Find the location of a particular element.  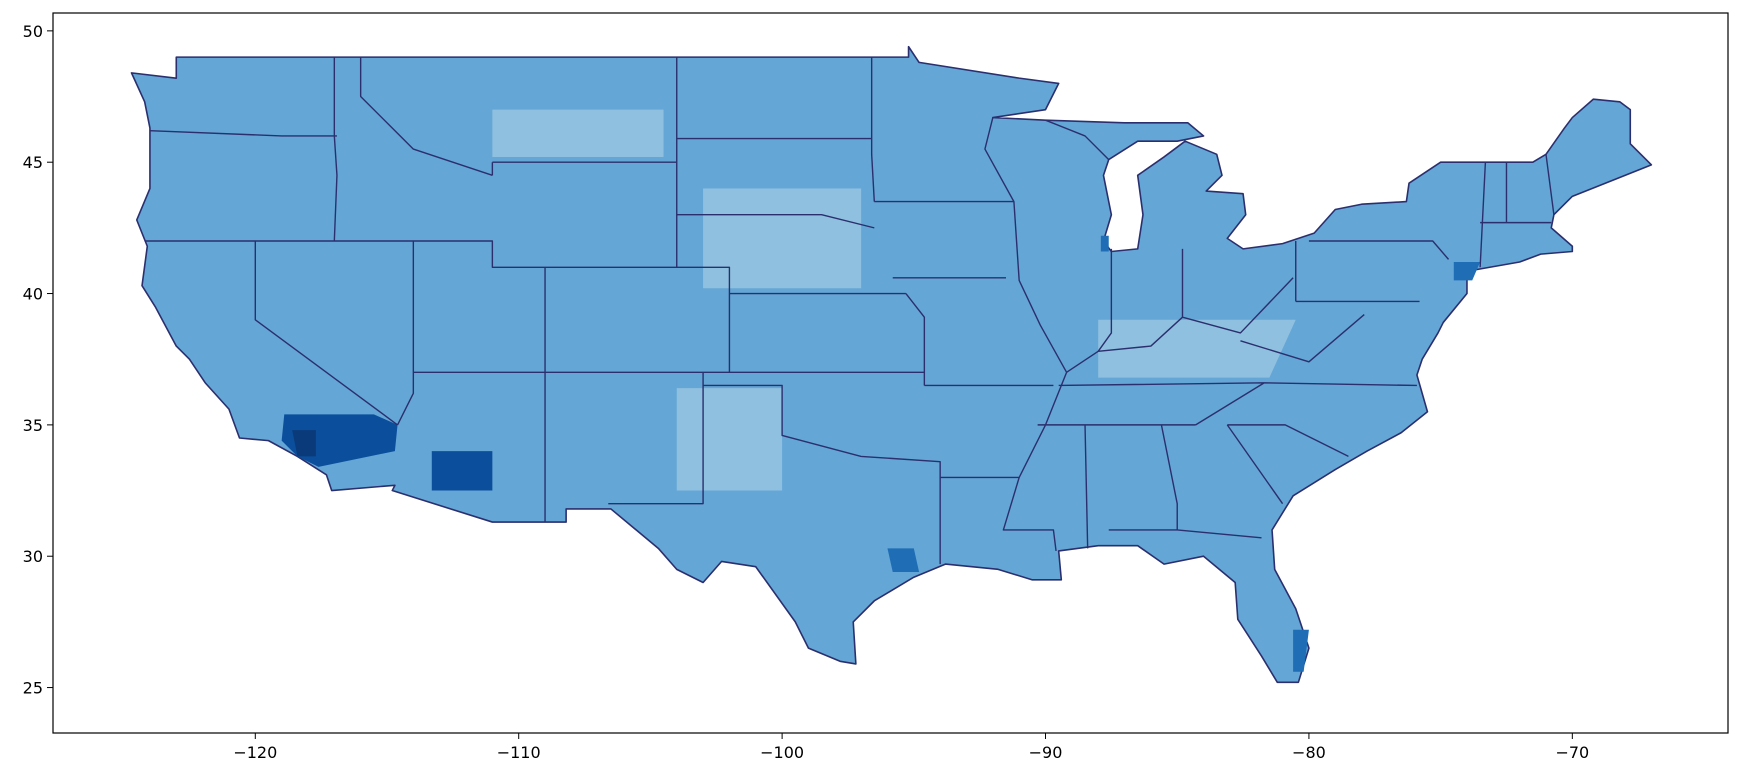

x-tick-label: −90 is located at coordinates (1046, 752).